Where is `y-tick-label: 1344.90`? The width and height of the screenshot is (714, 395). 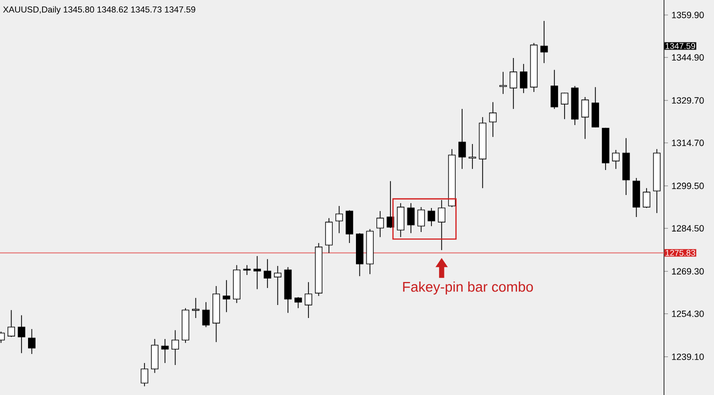 y-tick-label: 1344.90 is located at coordinates (688, 57).